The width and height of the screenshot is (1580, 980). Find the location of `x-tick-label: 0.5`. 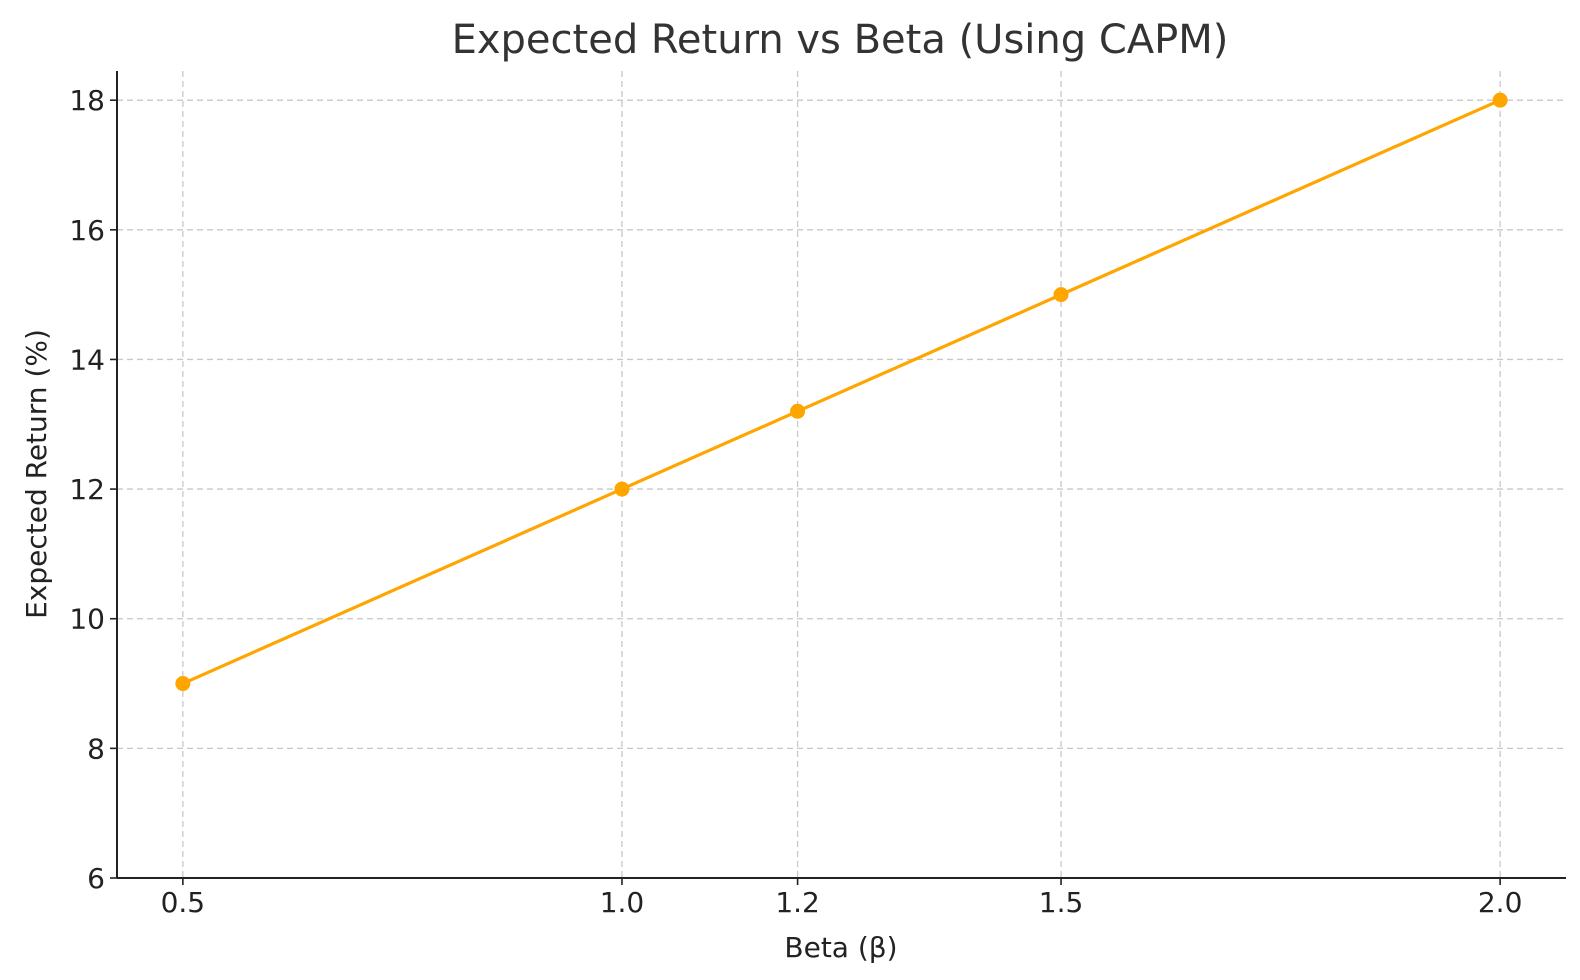

x-tick-label: 0.5 is located at coordinates (183, 902).